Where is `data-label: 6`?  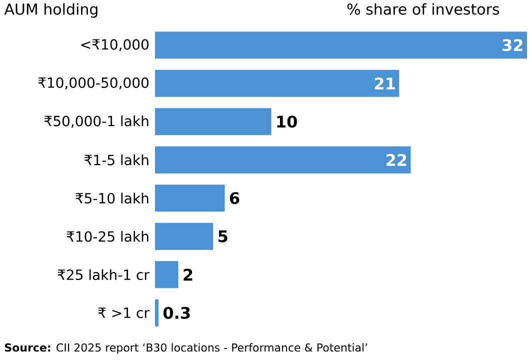 data-label: 6 is located at coordinates (235, 198).